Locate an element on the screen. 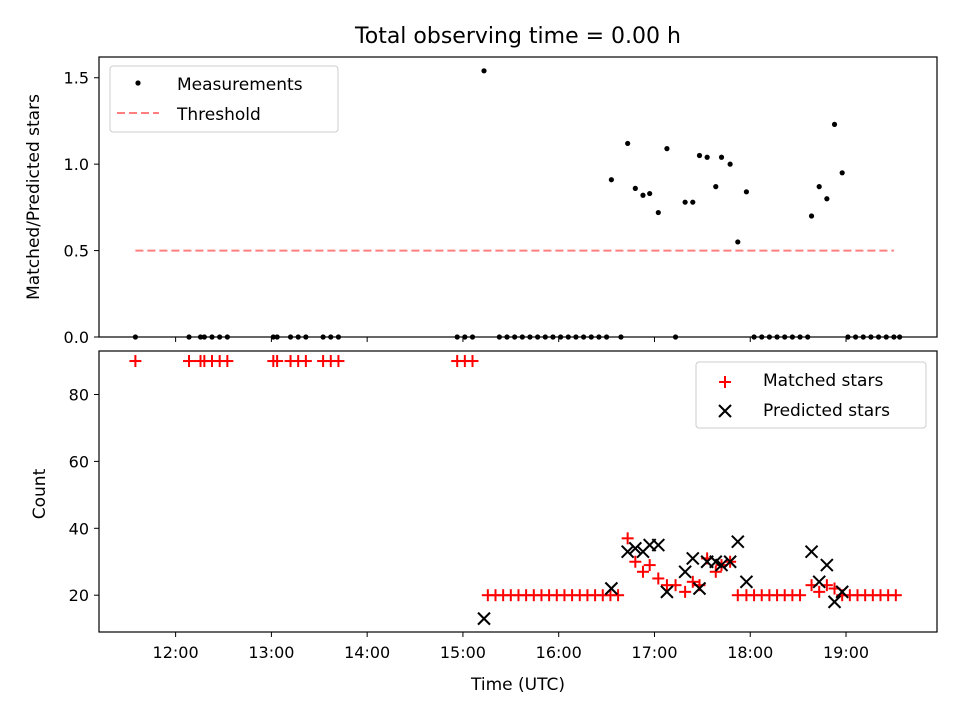 This screenshot has width=960, height=720. count-panel-ylabel: Count is located at coordinates (40, 493).